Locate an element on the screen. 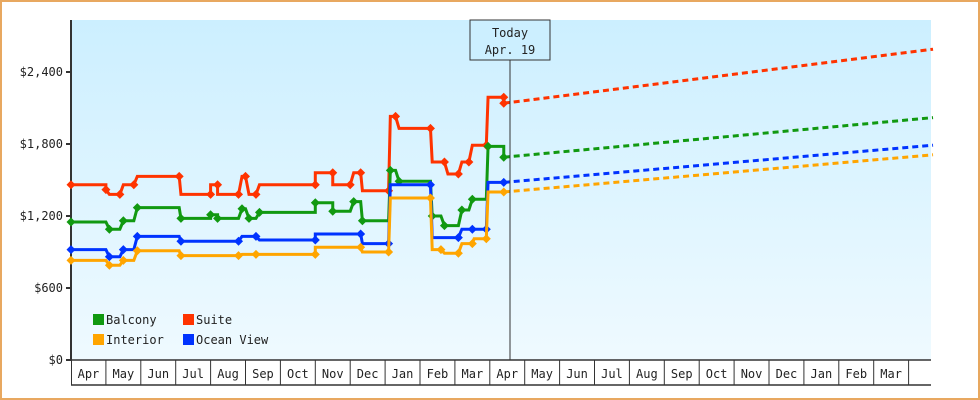  legend-label: Ocean View is located at coordinates (232, 340).